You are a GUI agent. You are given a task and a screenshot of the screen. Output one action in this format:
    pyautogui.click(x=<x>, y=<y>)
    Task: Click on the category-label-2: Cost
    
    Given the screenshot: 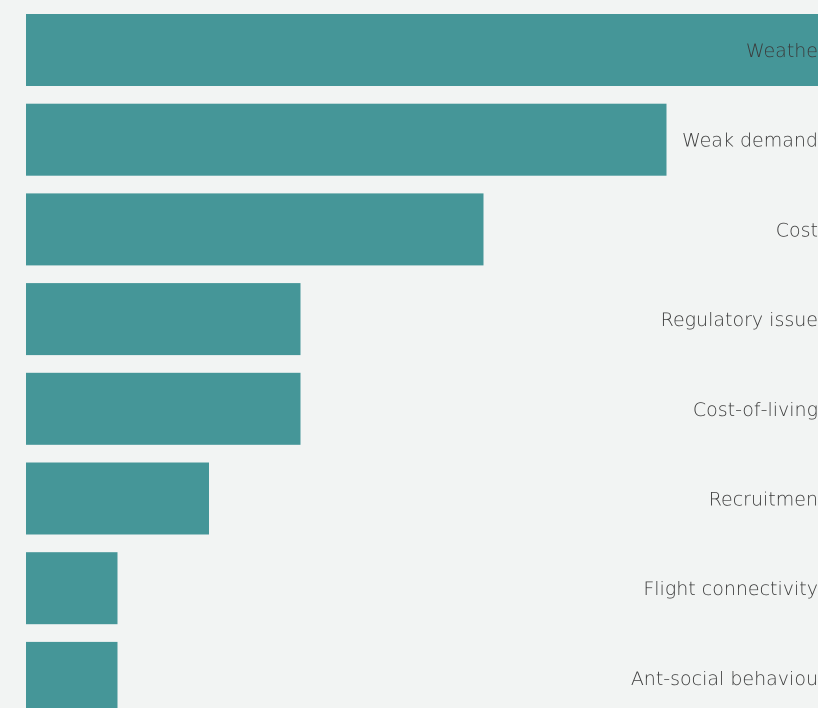 What is the action you would take?
    pyautogui.click(x=797, y=230)
    